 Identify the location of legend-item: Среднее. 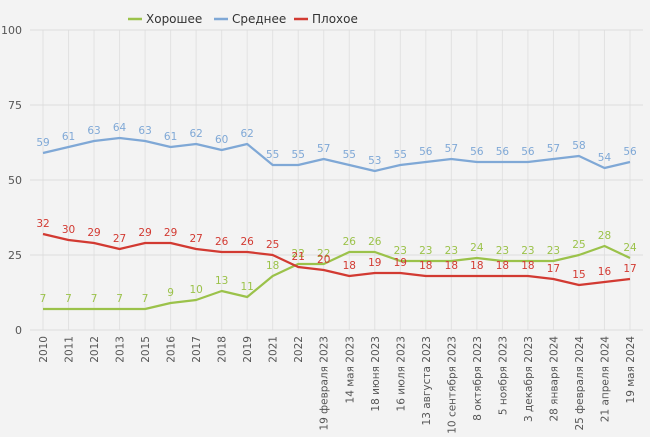
(250, 19).